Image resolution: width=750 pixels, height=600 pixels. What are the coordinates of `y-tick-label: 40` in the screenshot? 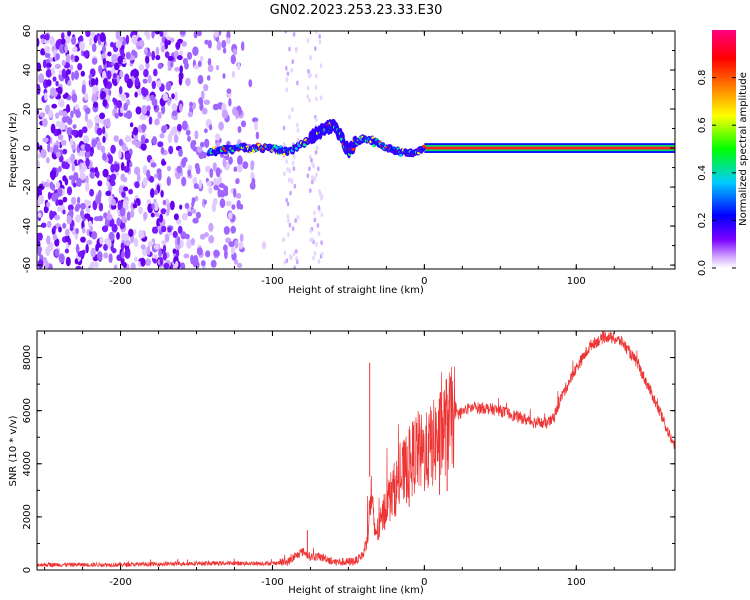 It's located at (27, 70).